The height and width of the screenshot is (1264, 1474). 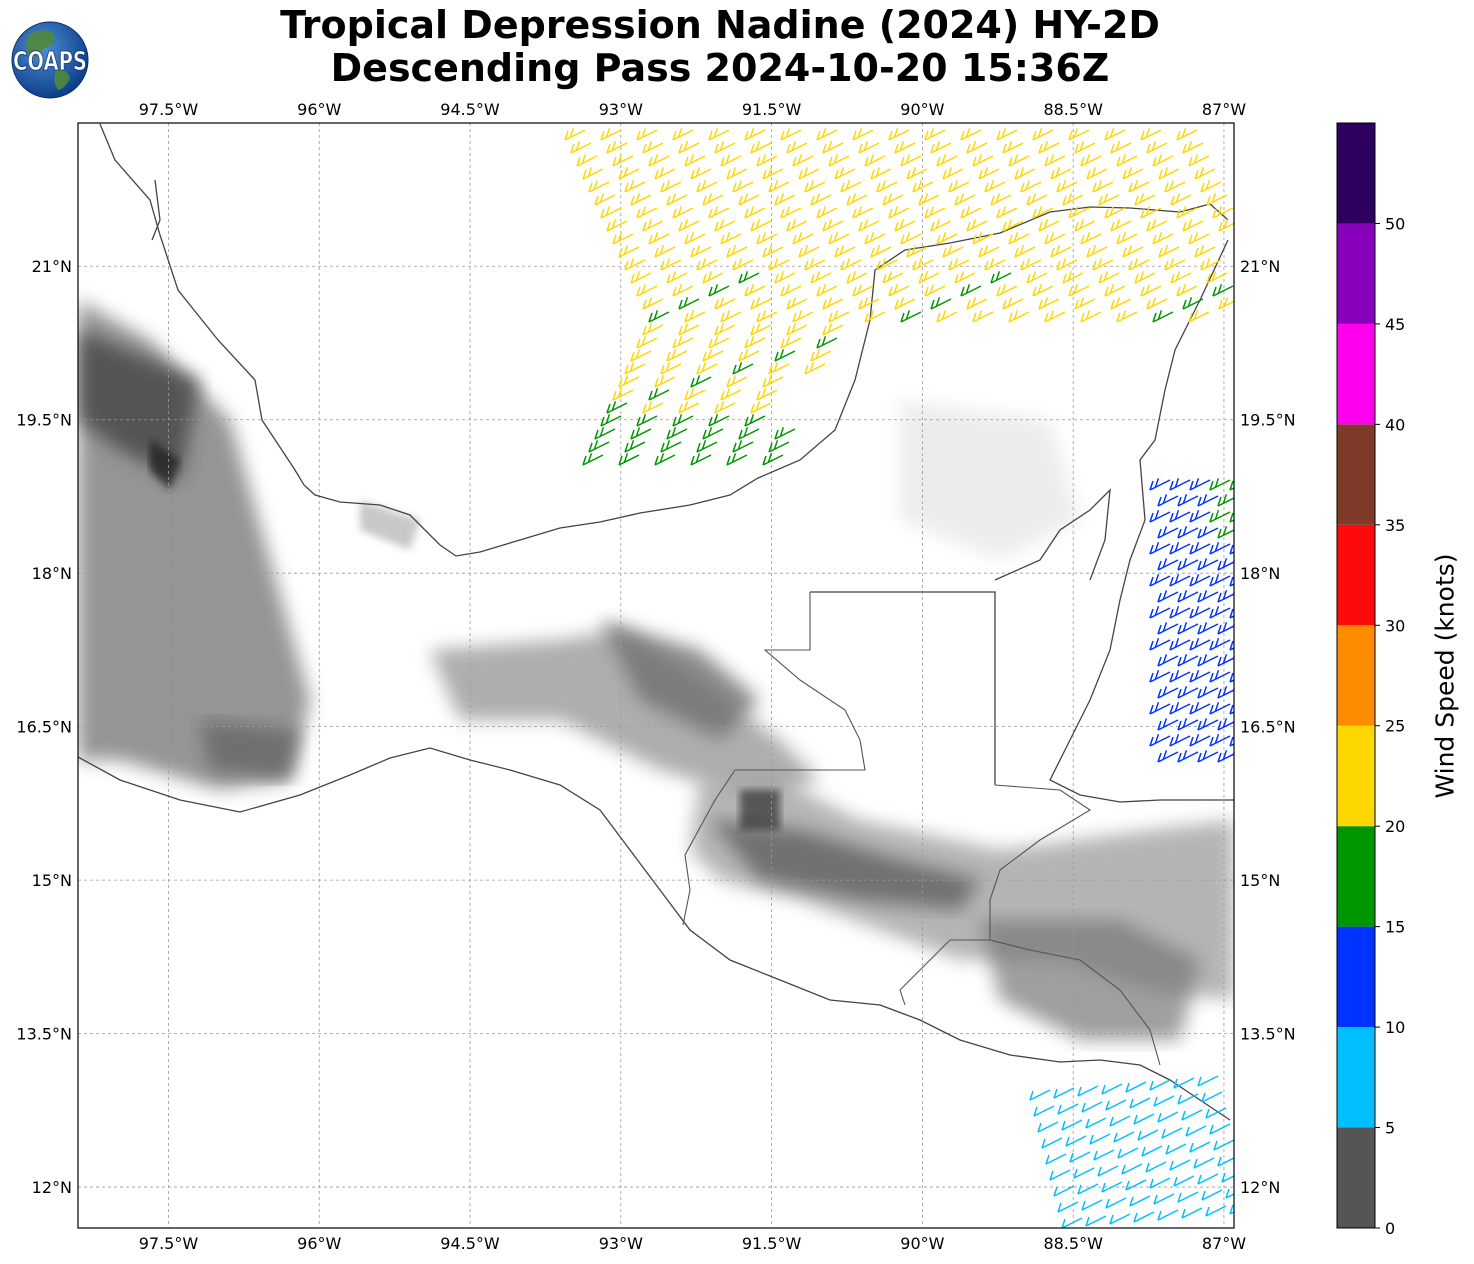 I want to click on lat-tick-label-left: 16.5°N, so click(x=44, y=727).